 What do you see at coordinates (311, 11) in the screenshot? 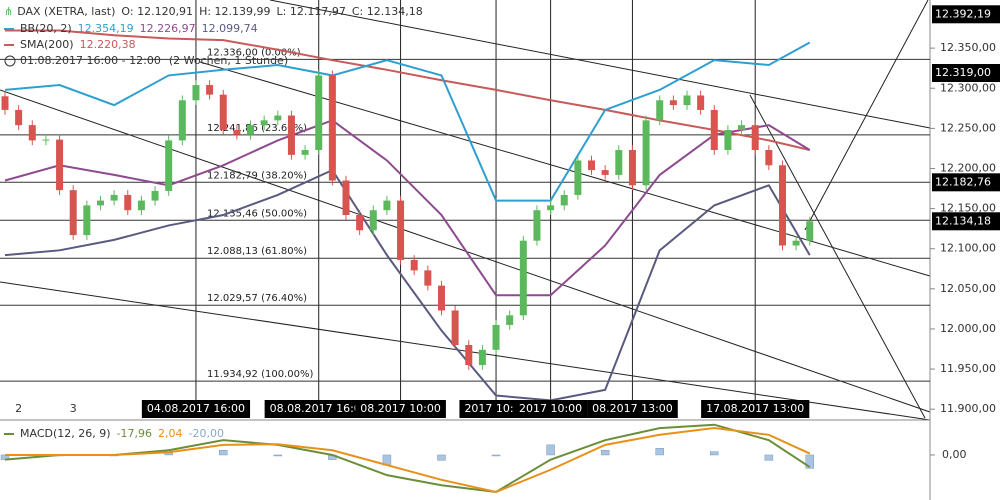
I see `ohlc: L: 12.117,97` at bounding box center [311, 11].